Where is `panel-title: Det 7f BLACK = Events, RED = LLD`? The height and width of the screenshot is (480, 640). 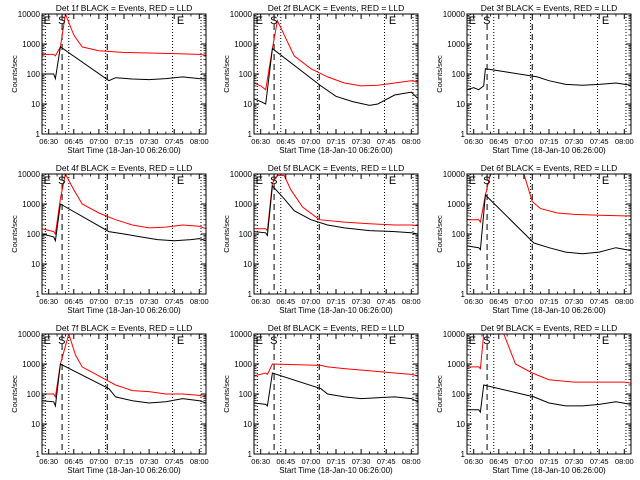
panel-title: Det 7f BLACK = Events, RED = LLD is located at coordinates (124, 328).